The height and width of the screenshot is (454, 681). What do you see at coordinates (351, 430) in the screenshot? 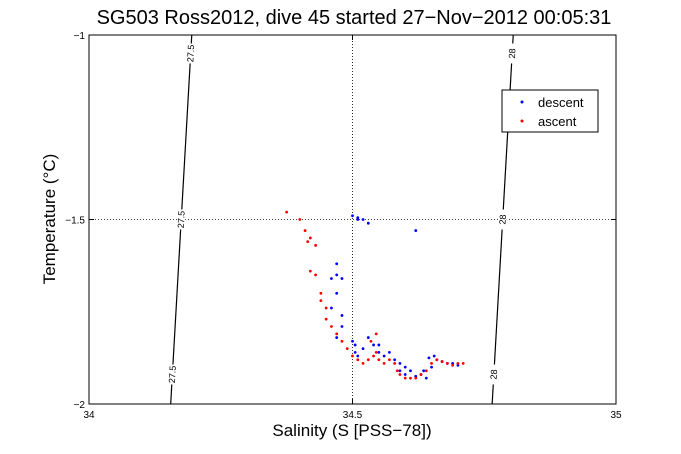
I see `x-axis-label: Salinity (S [PSS−78])` at bounding box center [351, 430].